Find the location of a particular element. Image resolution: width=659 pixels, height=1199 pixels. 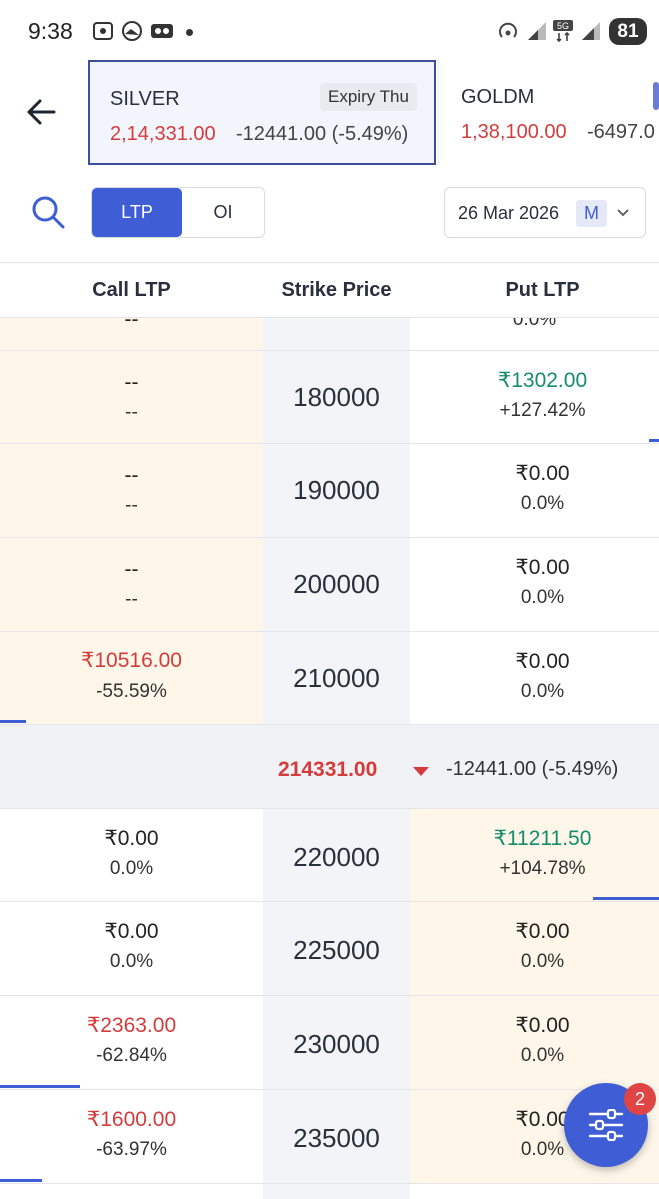

strike-cell: 190000 is located at coordinates (336, 490).